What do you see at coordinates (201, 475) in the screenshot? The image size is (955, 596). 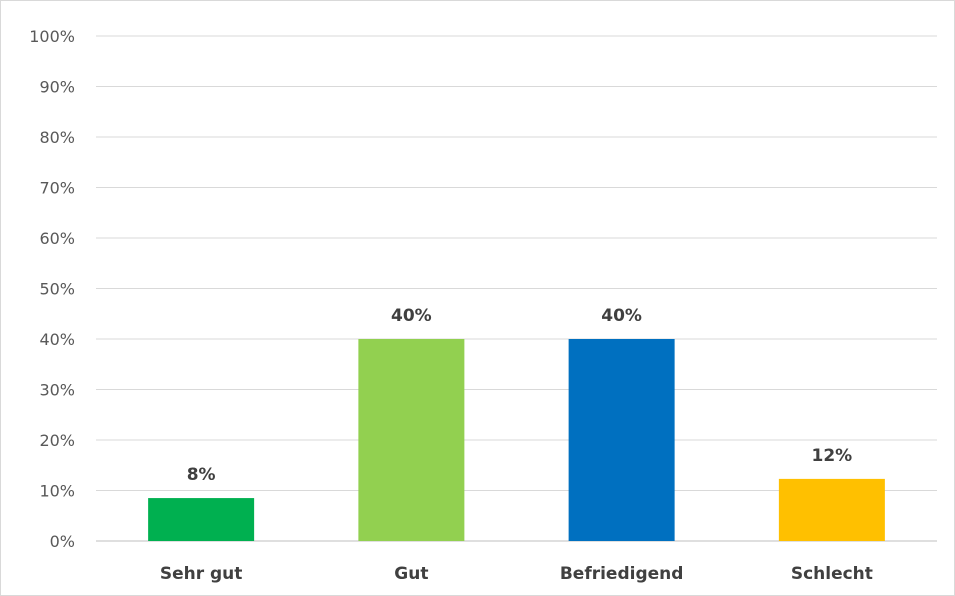 I see `data-label: 8%` at bounding box center [201, 475].